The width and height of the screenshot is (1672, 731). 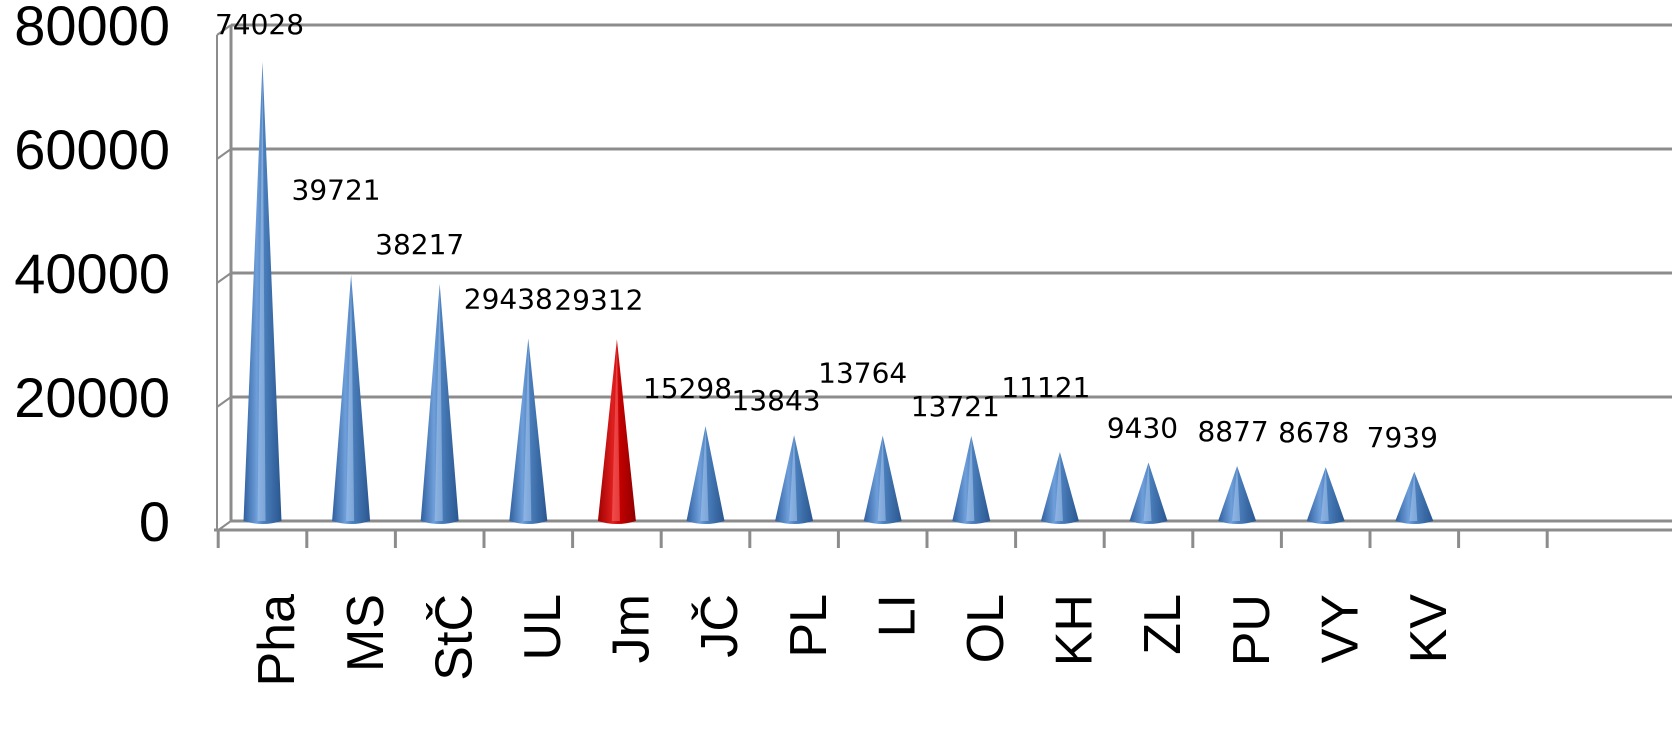 What do you see at coordinates (1402, 437) in the screenshot?
I see `data-label: 7939` at bounding box center [1402, 437].